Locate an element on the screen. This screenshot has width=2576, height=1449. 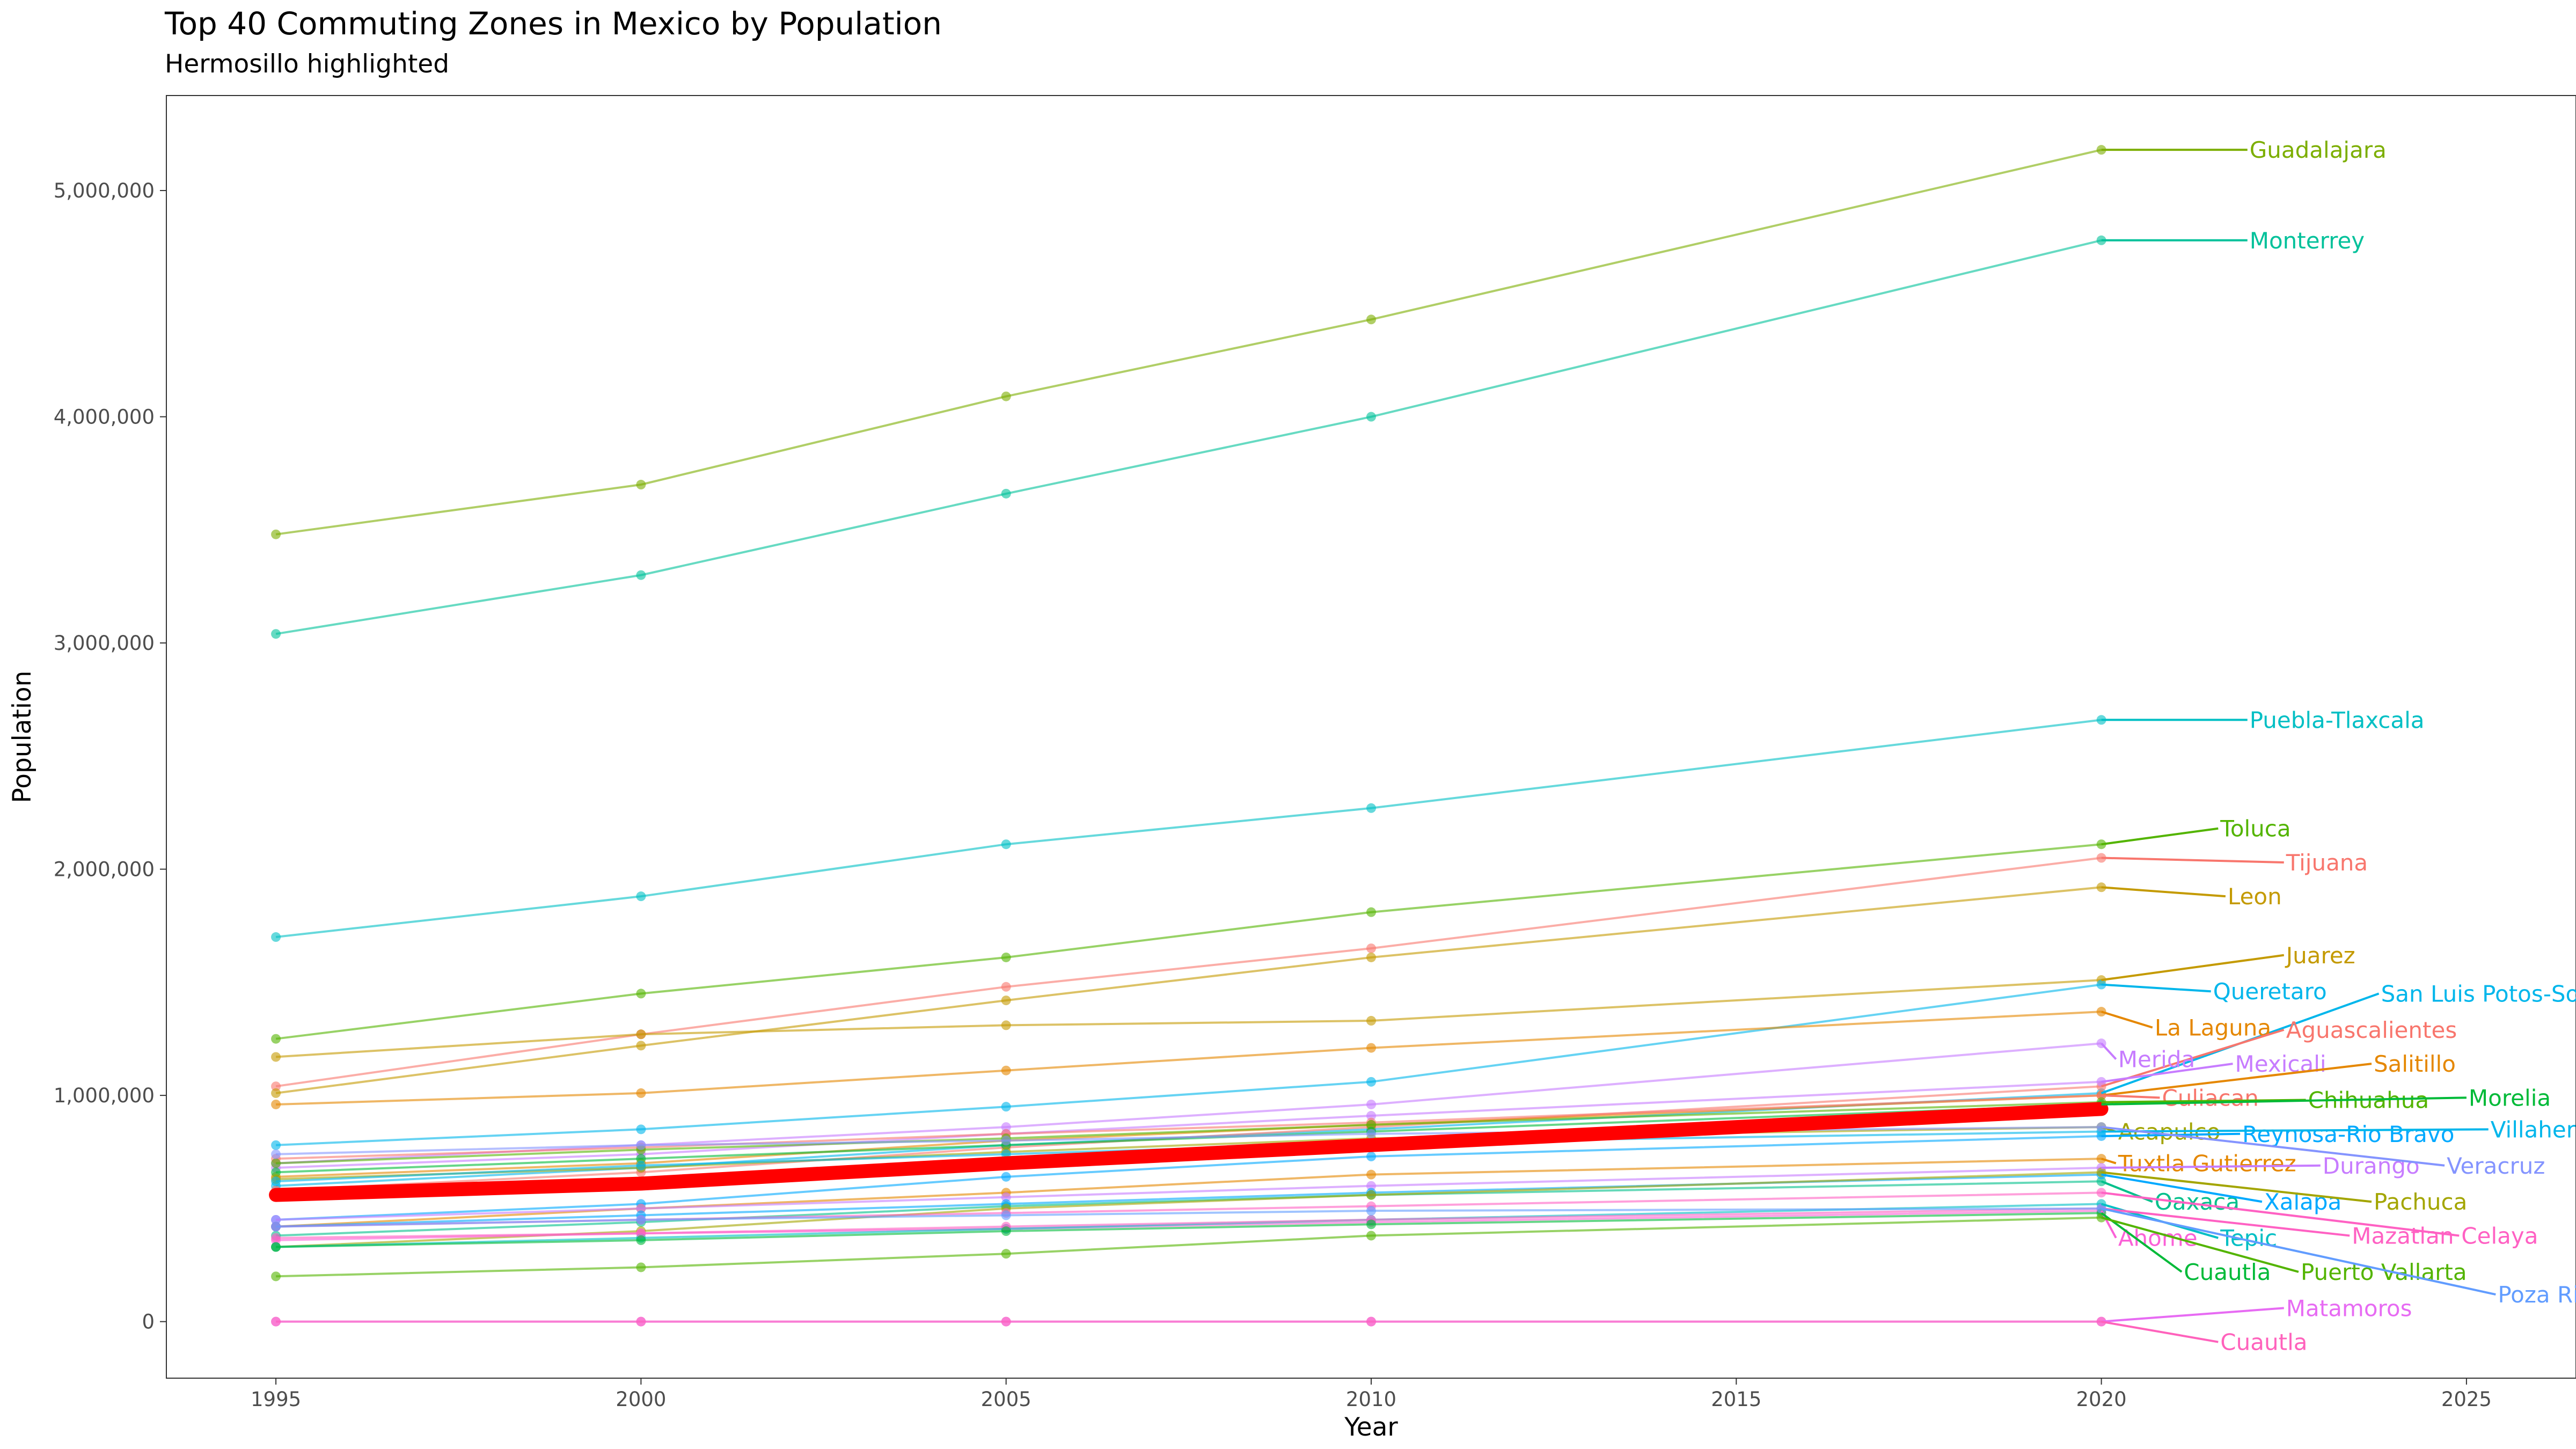
series-label: Xalapa is located at coordinates (2302, 1202).